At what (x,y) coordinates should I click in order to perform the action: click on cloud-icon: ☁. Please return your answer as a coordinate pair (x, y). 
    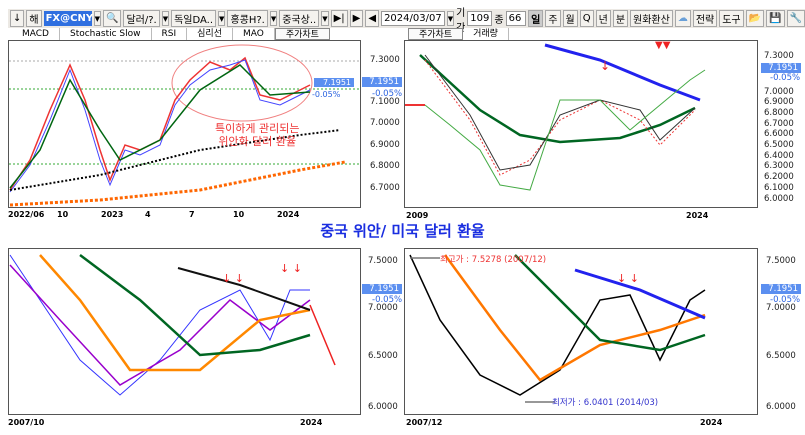
    Looking at the image, I should click on (682, 18).